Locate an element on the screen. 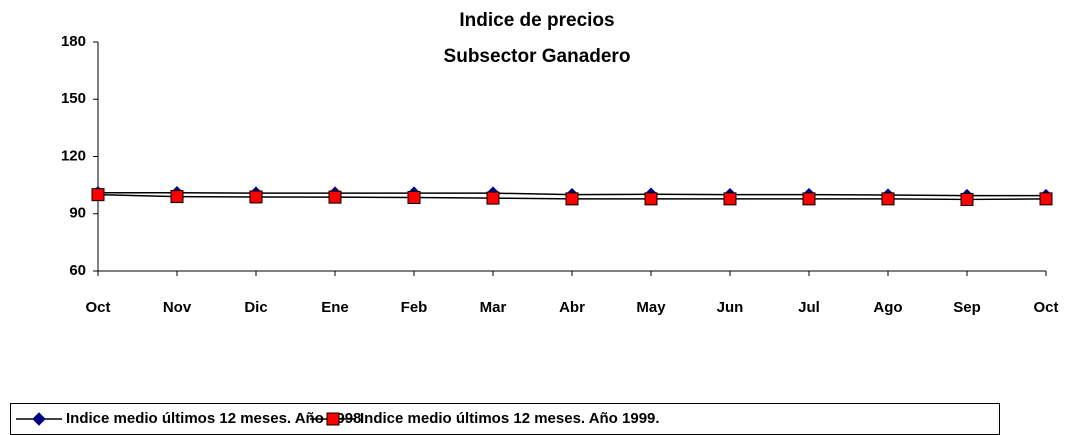 Image resolution: width=1068 pixels, height=435 pixels. chart-title: Indice de precios is located at coordinates (536, 20).